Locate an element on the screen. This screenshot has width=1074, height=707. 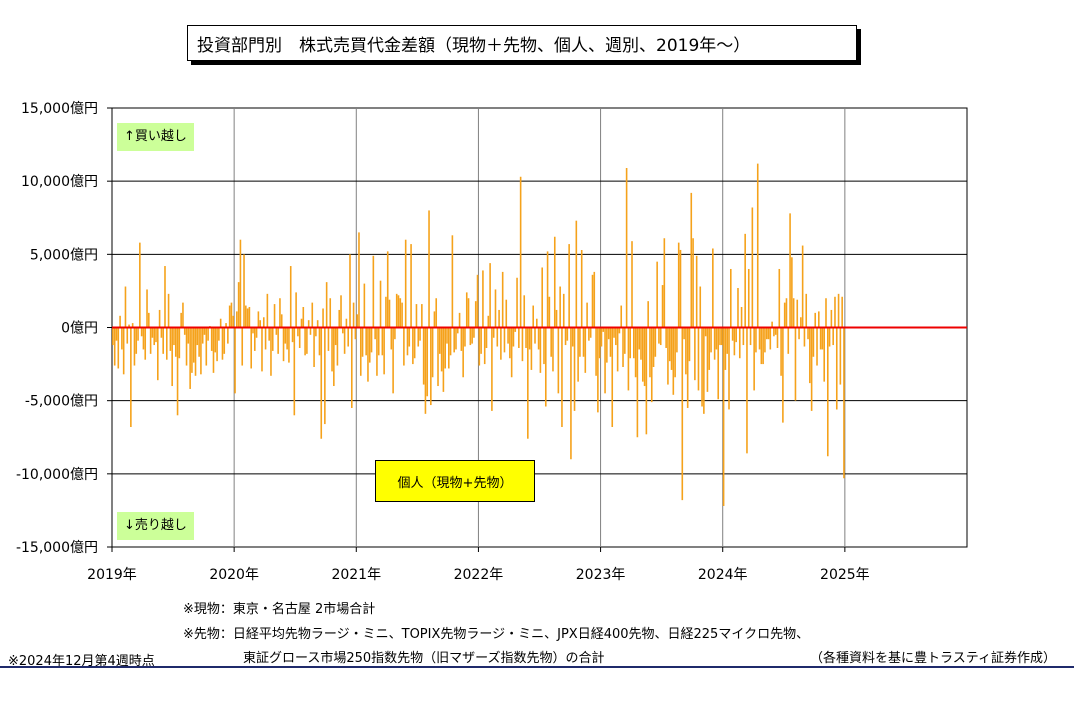
footer-rule is located at coordinates (537, 667).